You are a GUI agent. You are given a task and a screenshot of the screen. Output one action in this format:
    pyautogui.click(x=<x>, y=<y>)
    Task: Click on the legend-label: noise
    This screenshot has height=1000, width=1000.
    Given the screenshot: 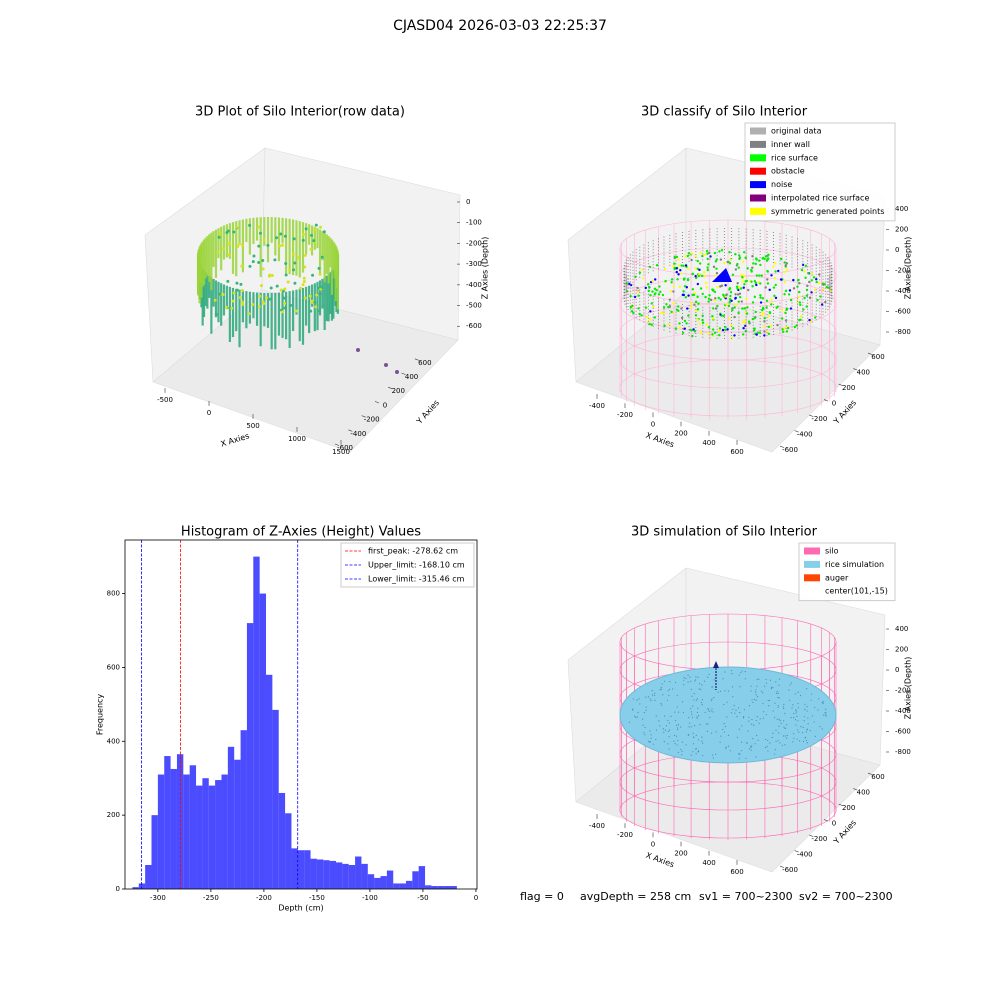 What is the action you would take?
    pyautogui.click(x=781, y=184)
    